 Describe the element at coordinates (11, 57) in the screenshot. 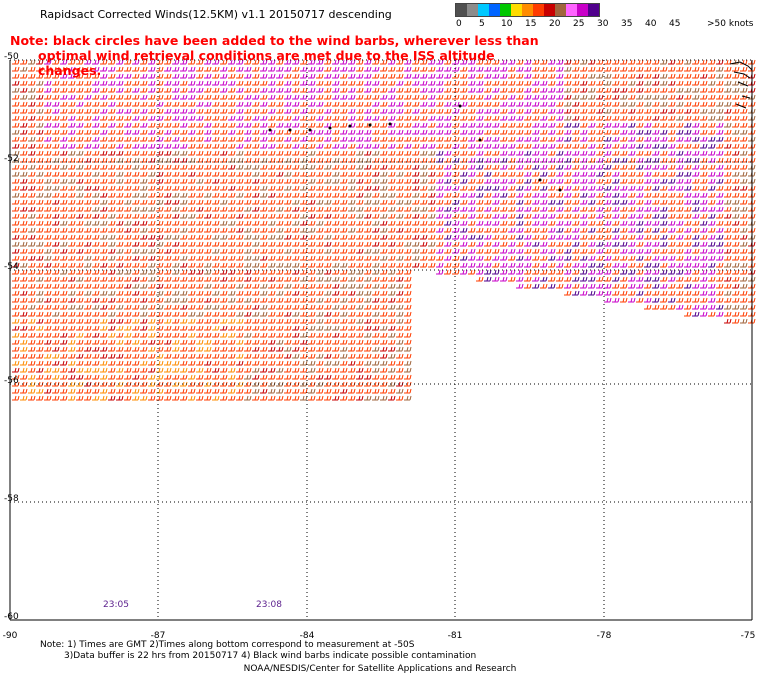

I see `lat-label: -50` at that location.